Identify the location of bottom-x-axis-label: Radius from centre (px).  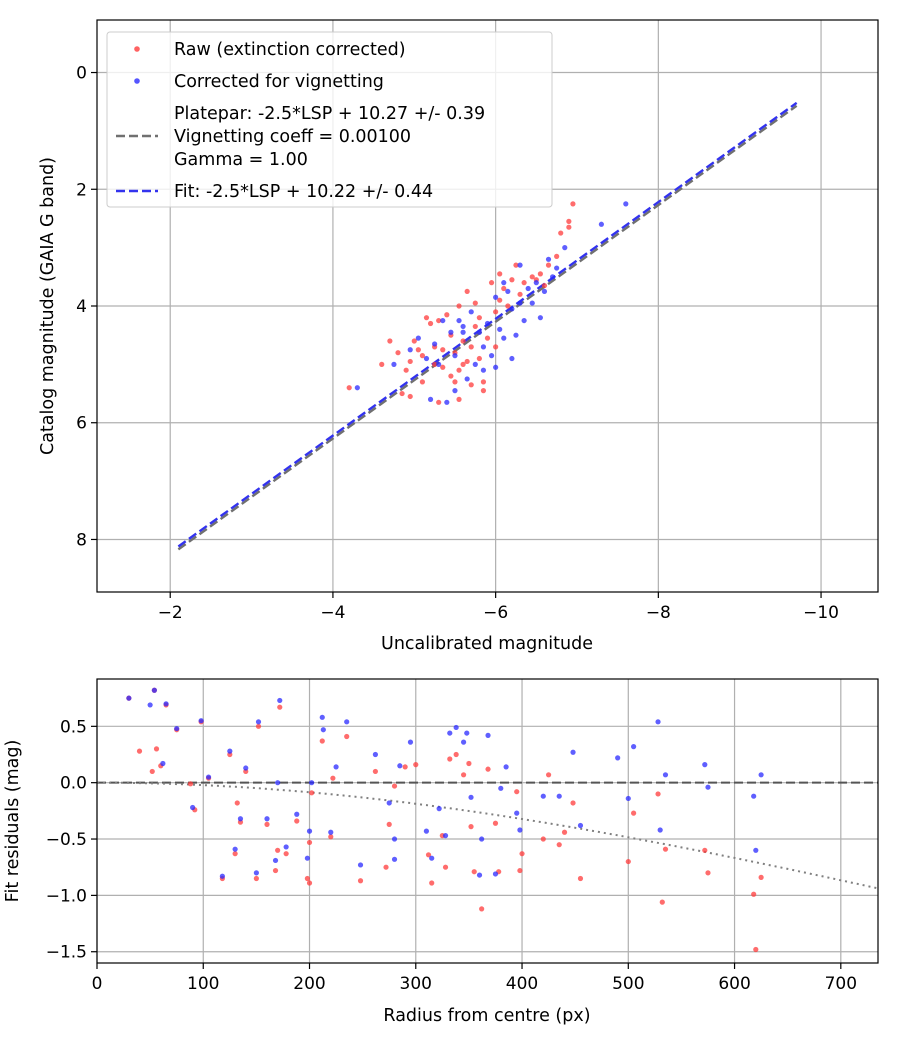
(486, 1016).